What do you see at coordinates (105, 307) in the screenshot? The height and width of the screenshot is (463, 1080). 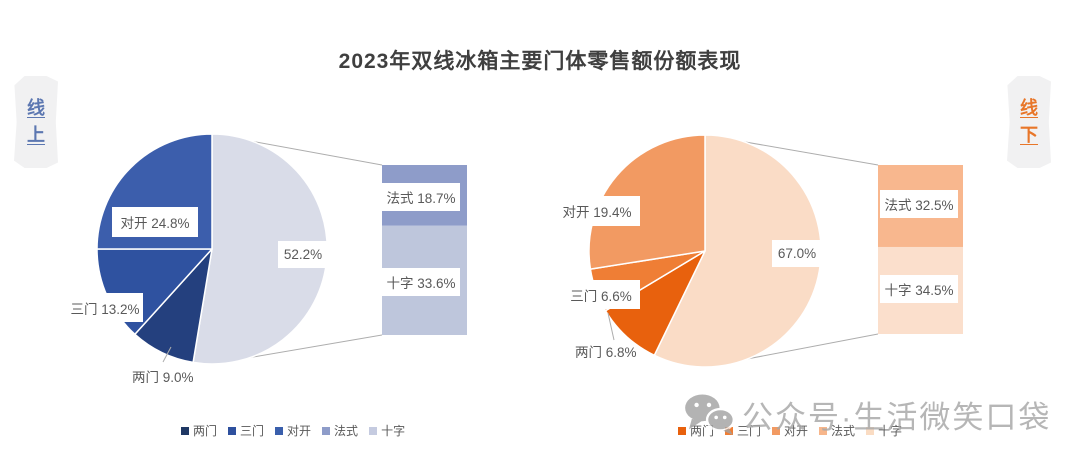 I see `callout-online-sanmen: 三门 13.2%` at bounding box center [105, 307].